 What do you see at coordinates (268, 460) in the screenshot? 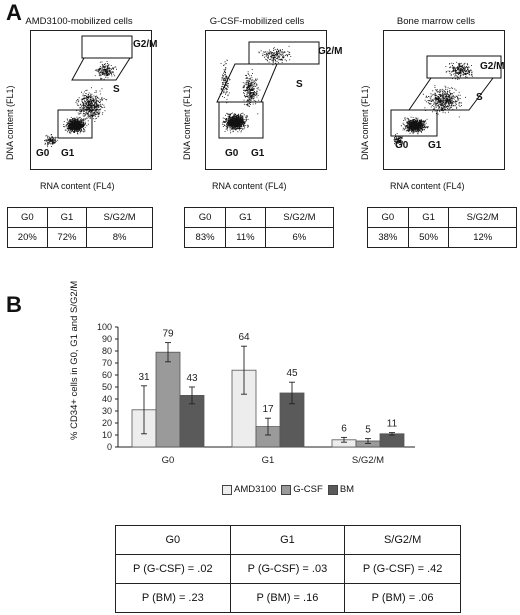
I see `x-tick-label: G1` at bounding box center [268, 460].